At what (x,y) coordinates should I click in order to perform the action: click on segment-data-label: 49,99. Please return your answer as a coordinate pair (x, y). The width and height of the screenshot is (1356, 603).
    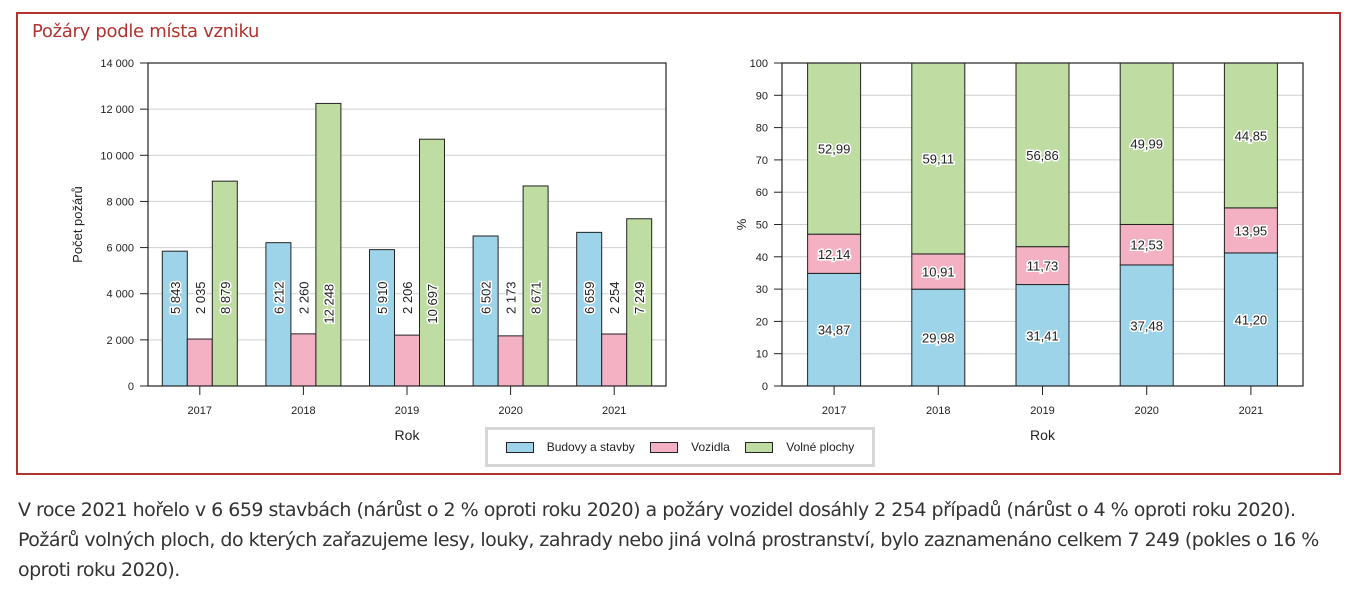
    Looking at the image, I should click on (1146, 144).